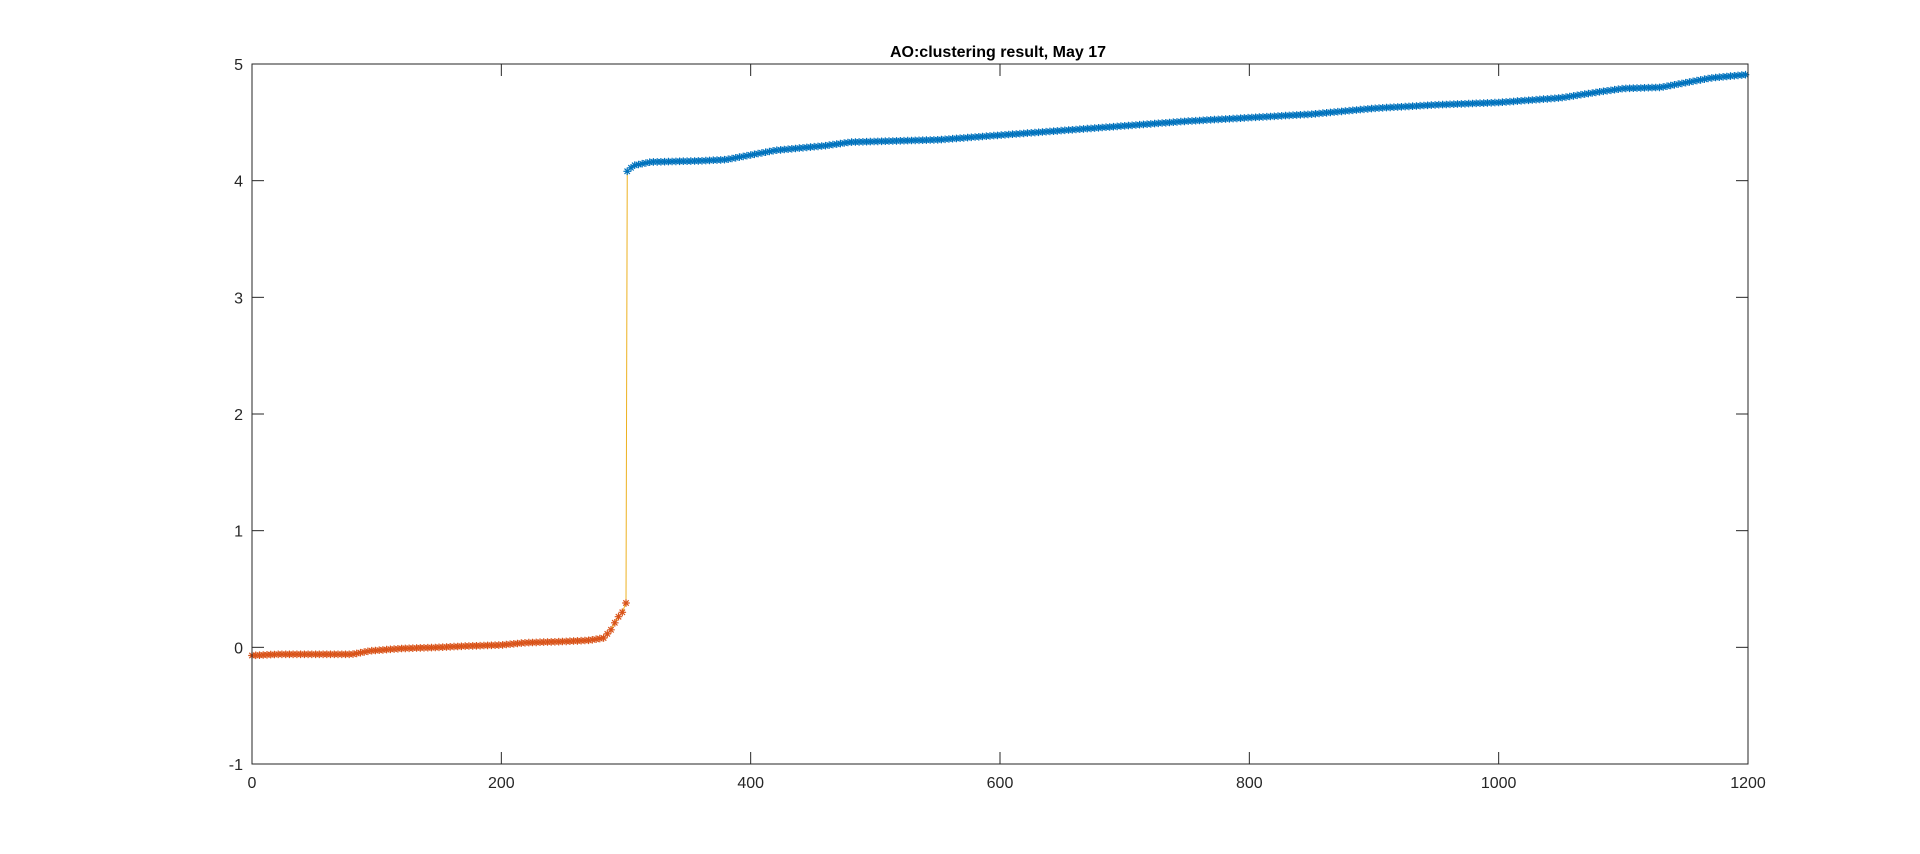  What do you see at coordinates (1000, 783) in the screenshot?
I see `x-tick-label: 600` at bounding box center [1000, 783].